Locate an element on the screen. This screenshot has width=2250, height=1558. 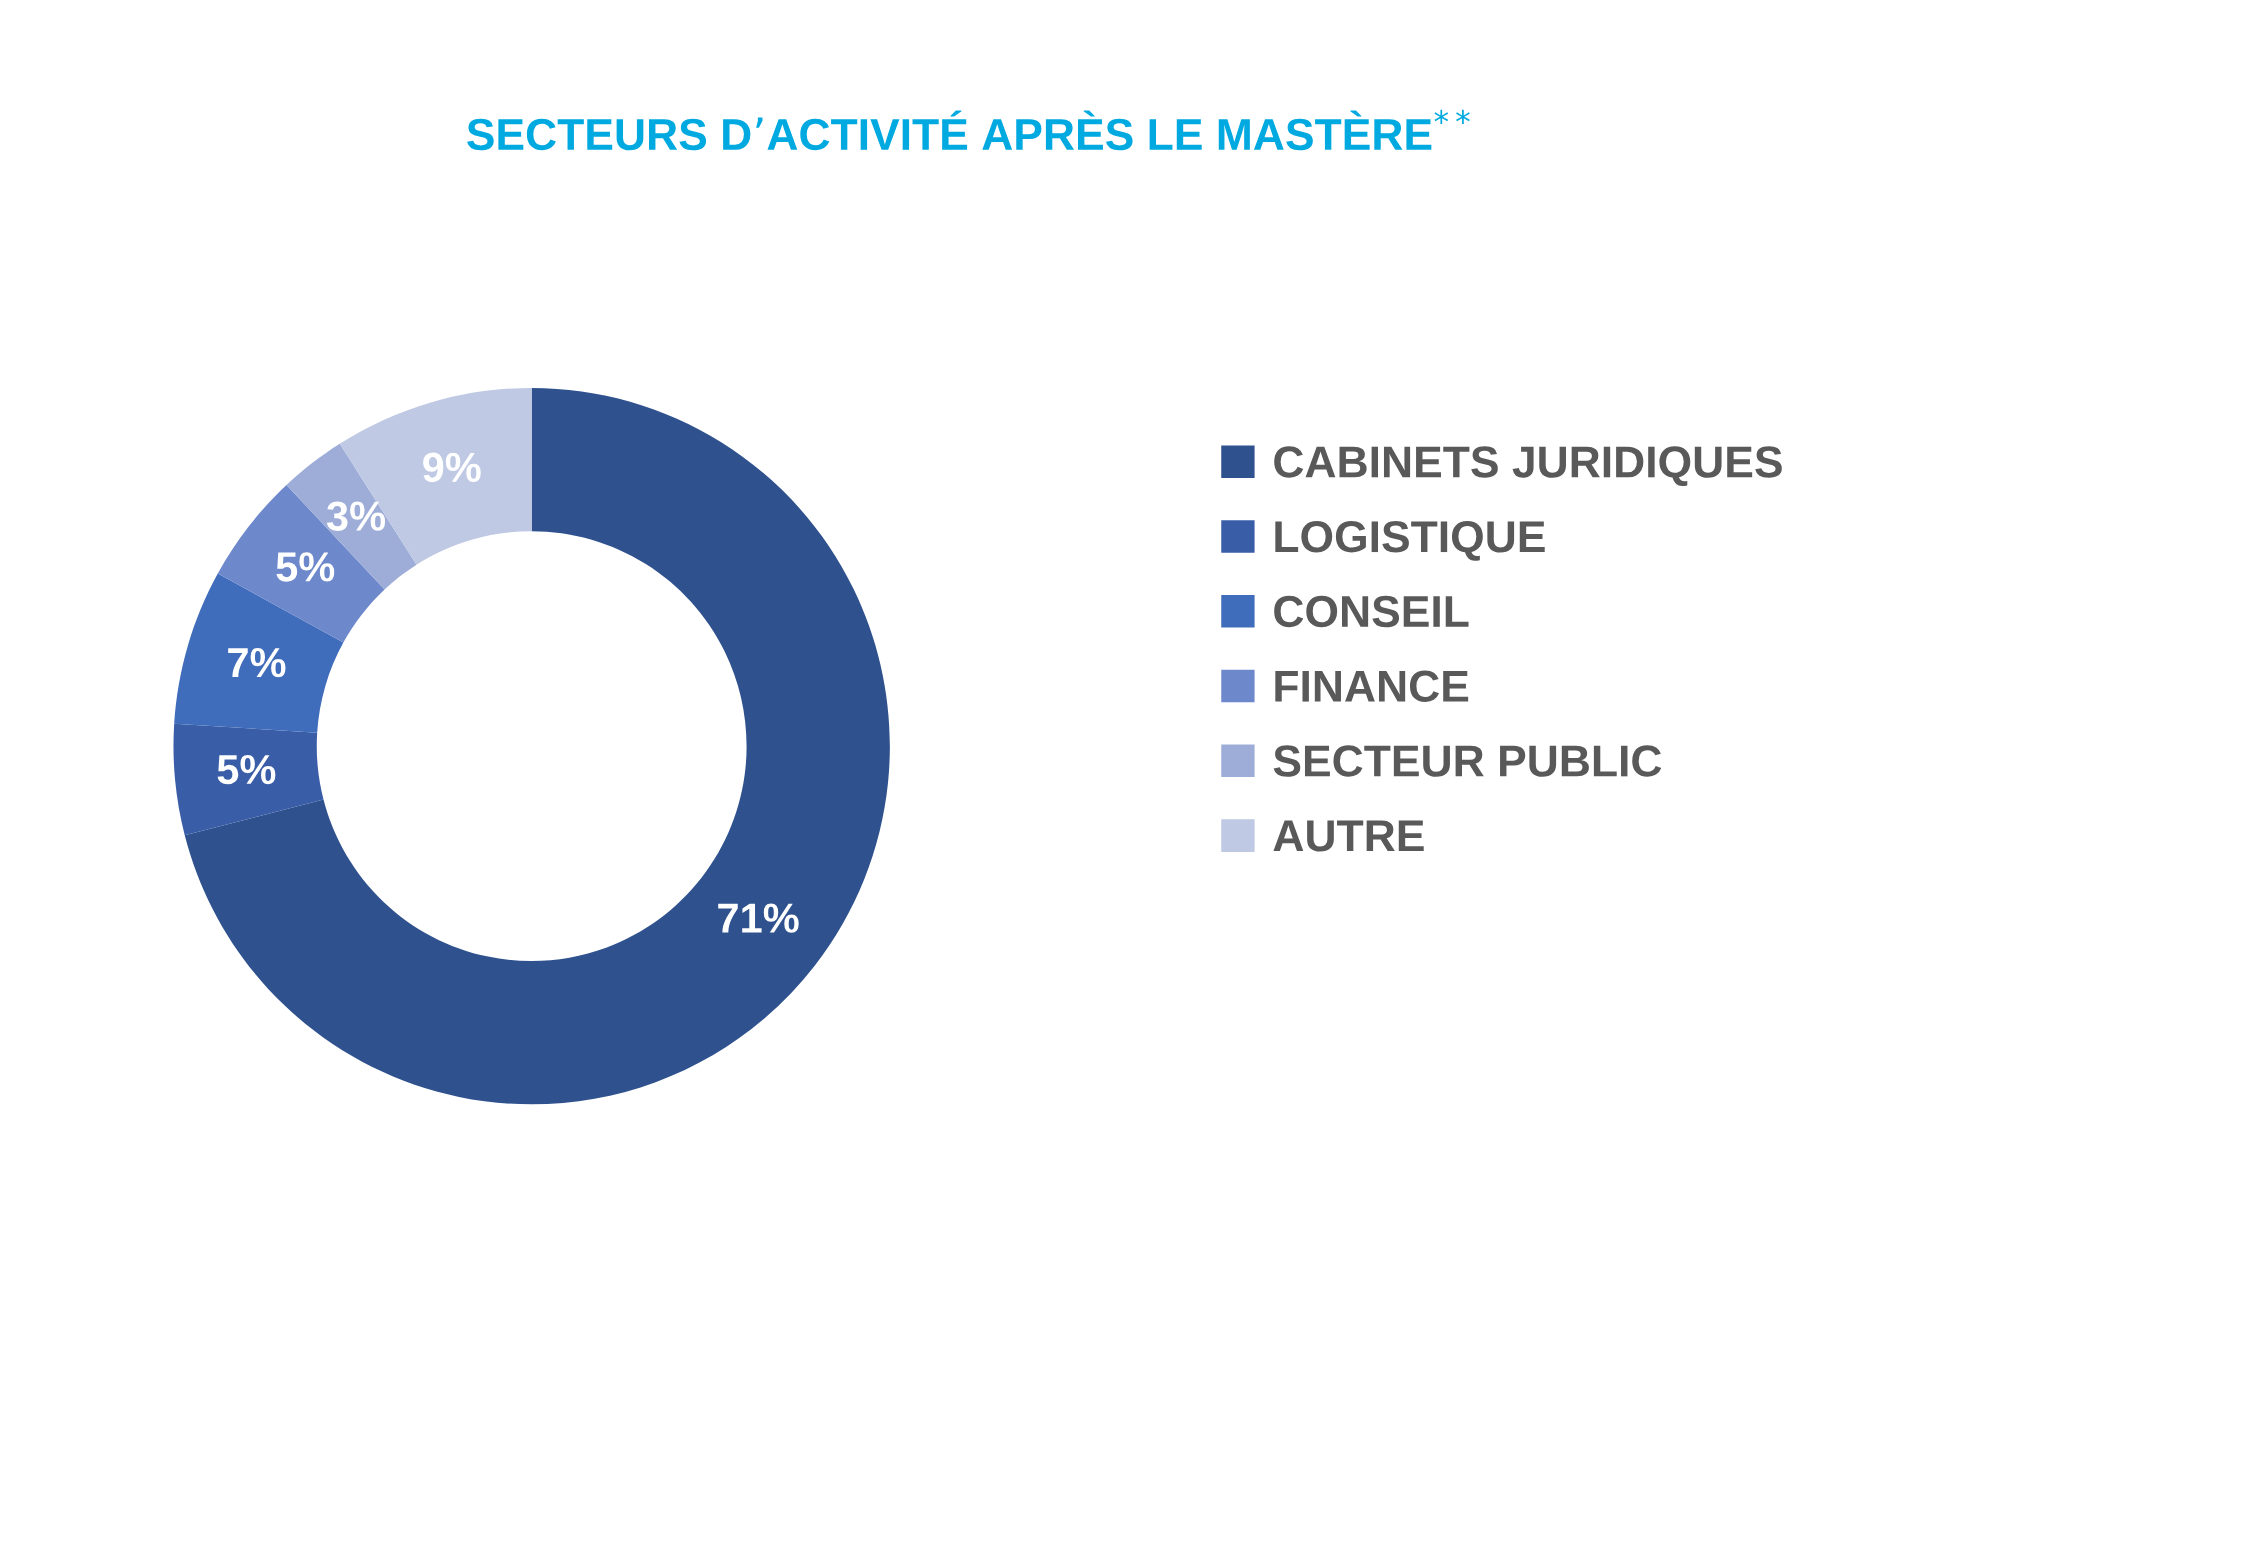
data-label: 7% is located at coordinates (257, 662).